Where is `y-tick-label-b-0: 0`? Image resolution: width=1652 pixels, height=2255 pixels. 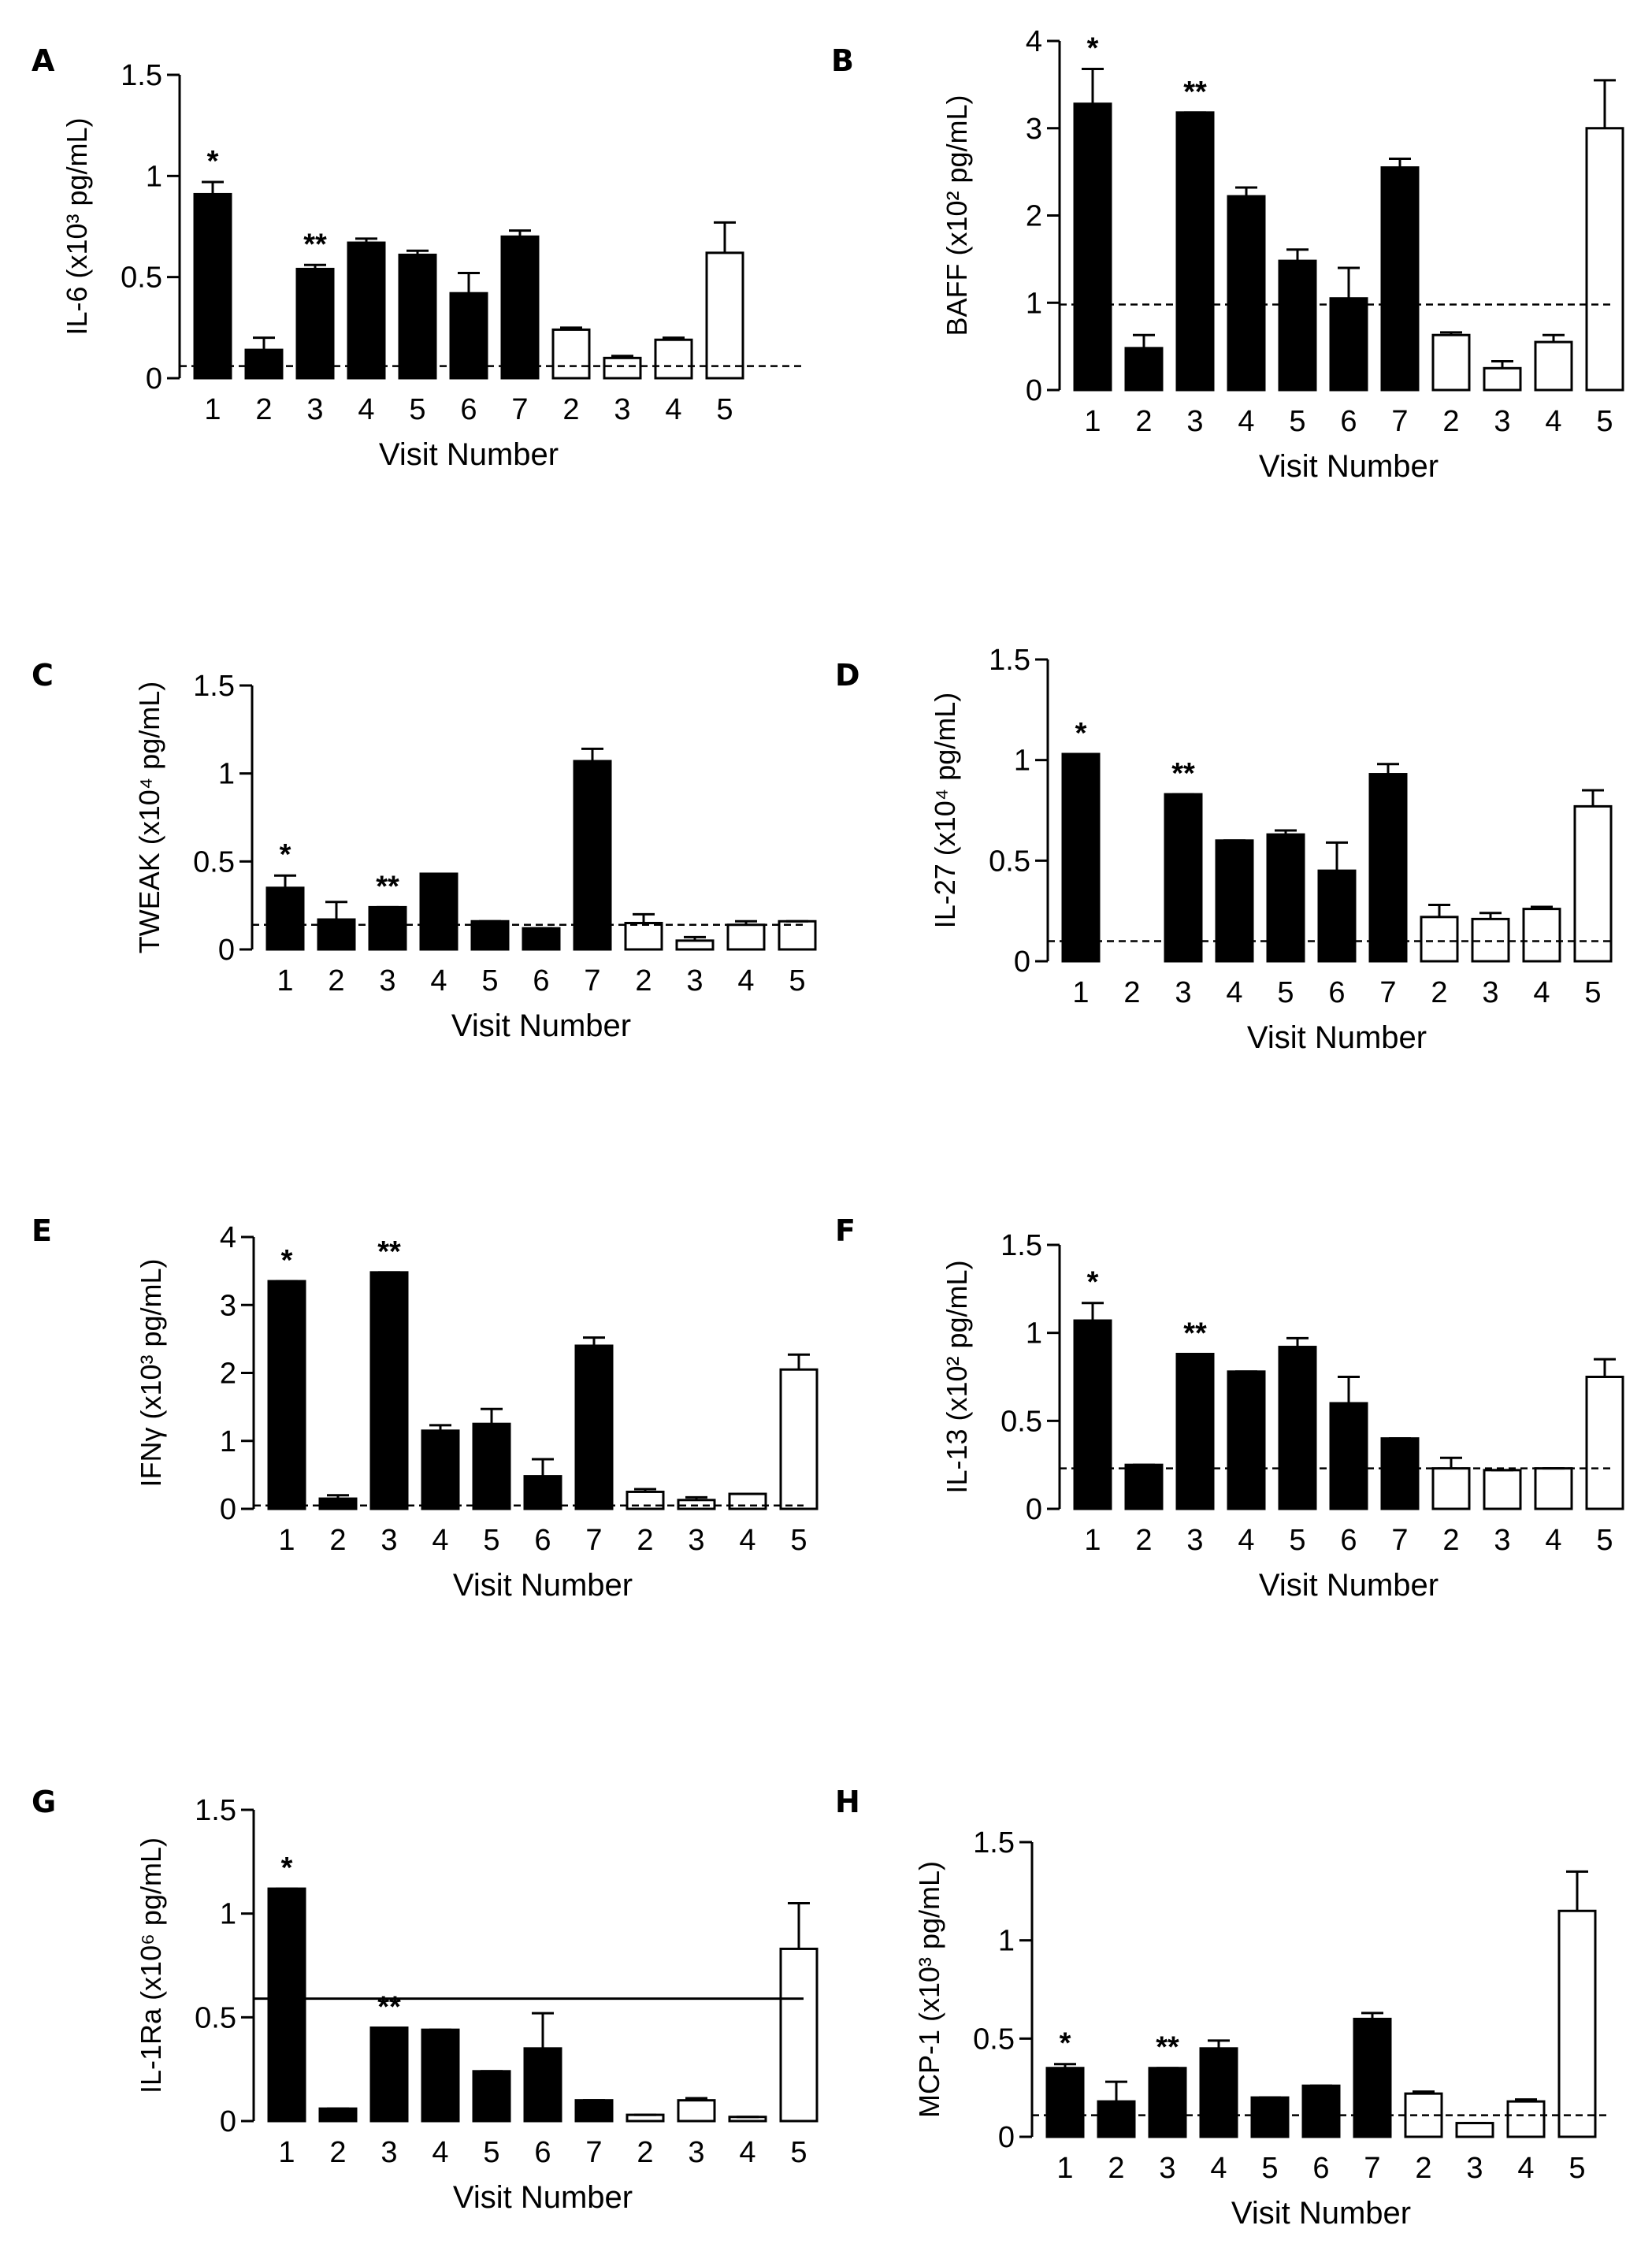 y-tick-label-b-0: 0 is located at coordinates (1034, 390).